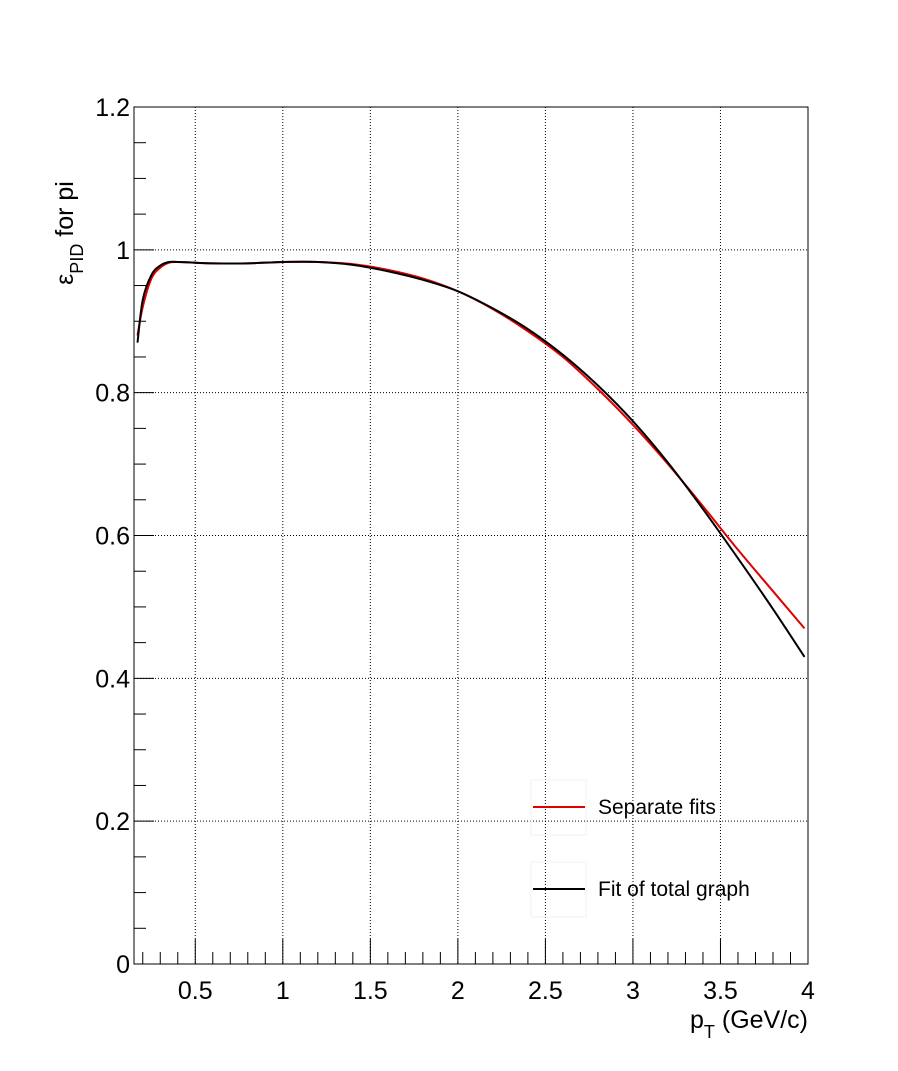 The width and height of the screenshot is (898, 1071). I want to click on y-tick-label: 0.4, so click(112, 679).